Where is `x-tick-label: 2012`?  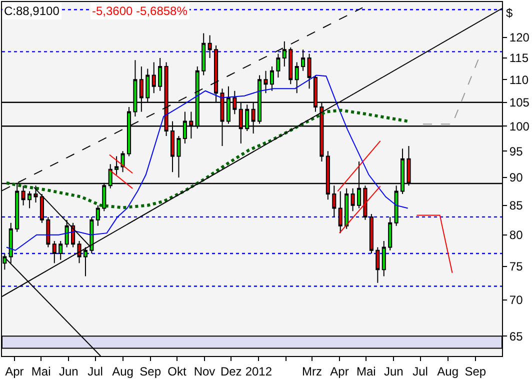 x-tick-label: 2012 is located at coordinates (258, 371).